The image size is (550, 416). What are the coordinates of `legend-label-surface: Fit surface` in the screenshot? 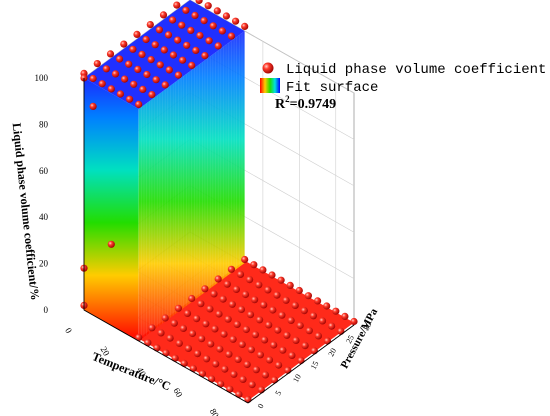 It's located at (332, 88).